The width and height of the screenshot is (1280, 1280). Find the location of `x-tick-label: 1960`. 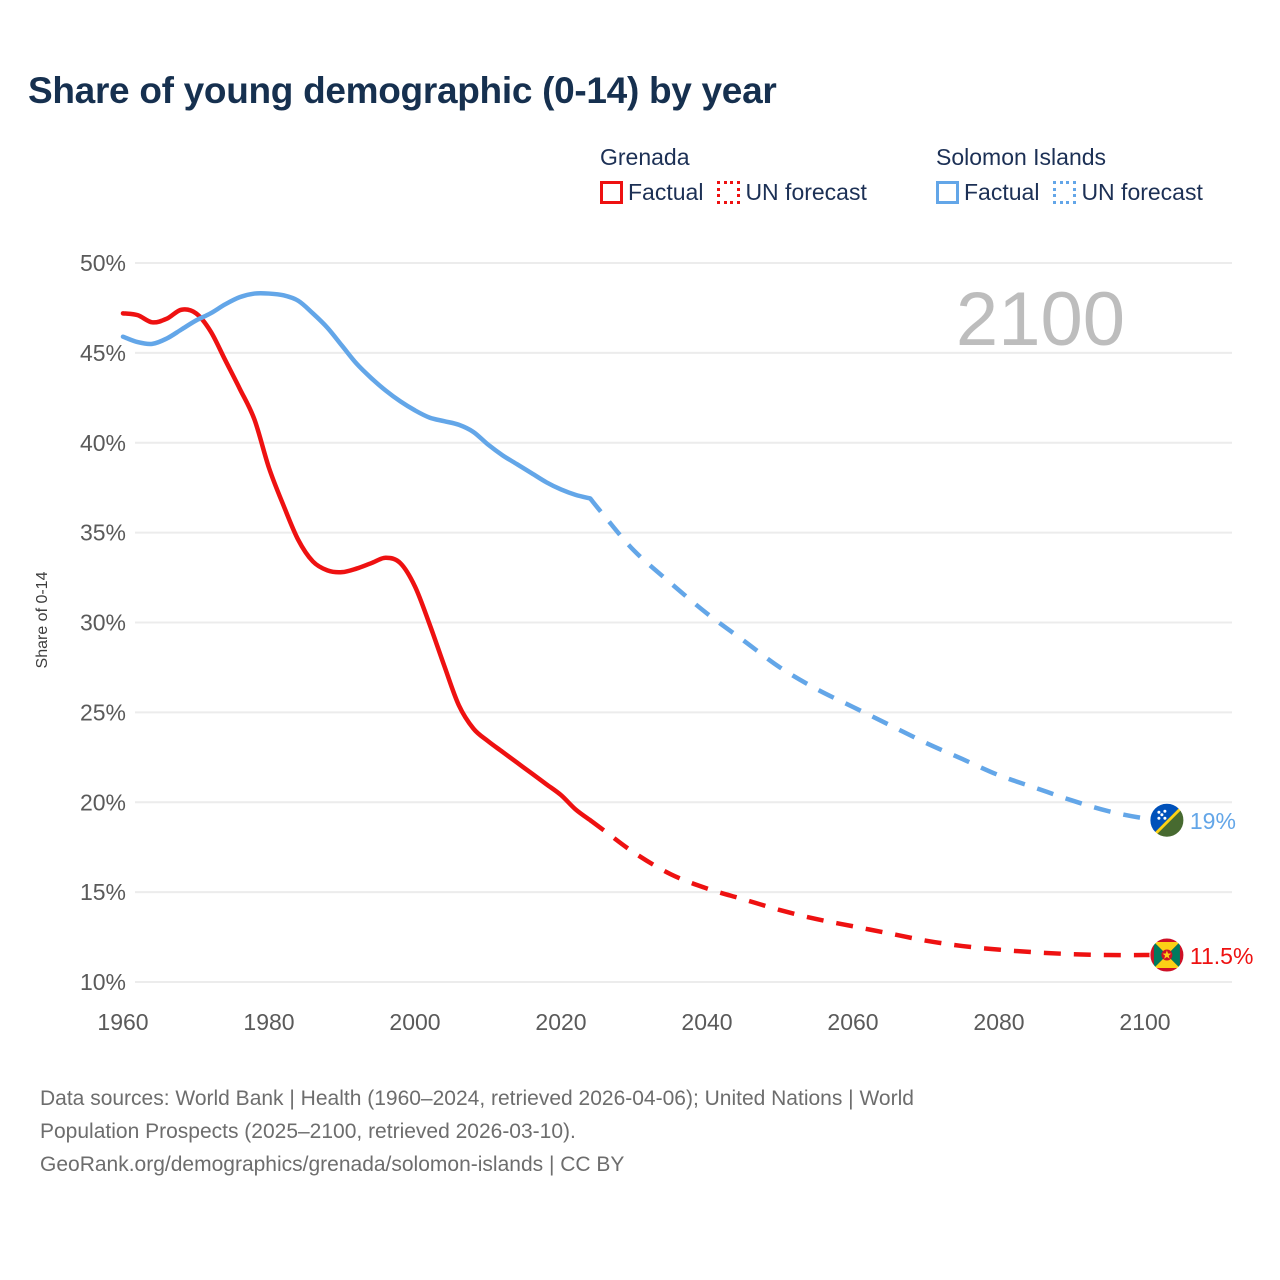

x-tick-label: 1960 is located at coordinates (122, 1022).